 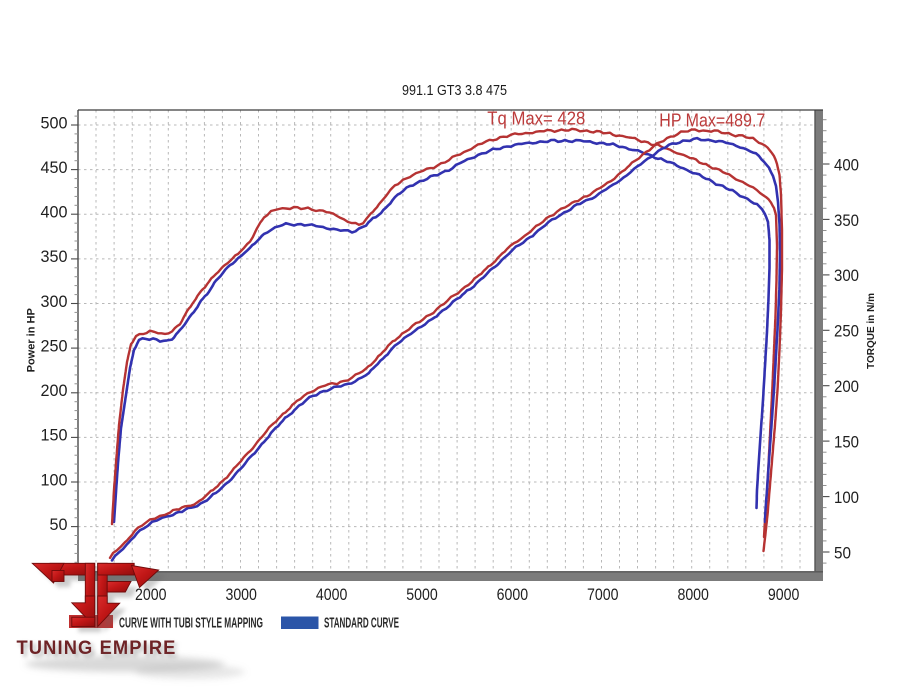 What do you see at coordinates (241, 594) in the screenshot?
I see `svg-text: 3000` at bounding box center [241, 594].